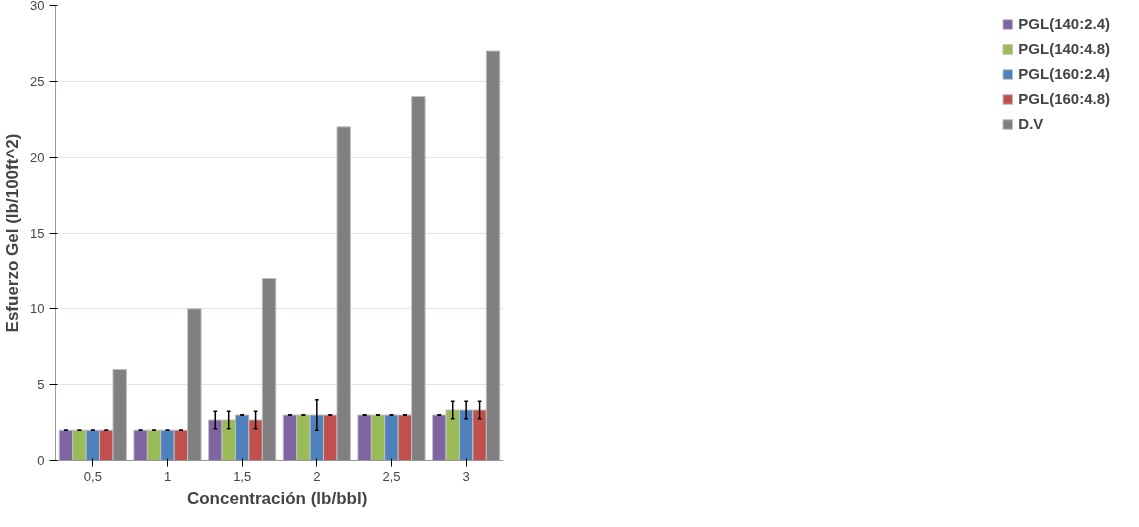 This screenshot has height=527, width=1139. I want to click on x-tick-label: 2,5, so click(391, 476).